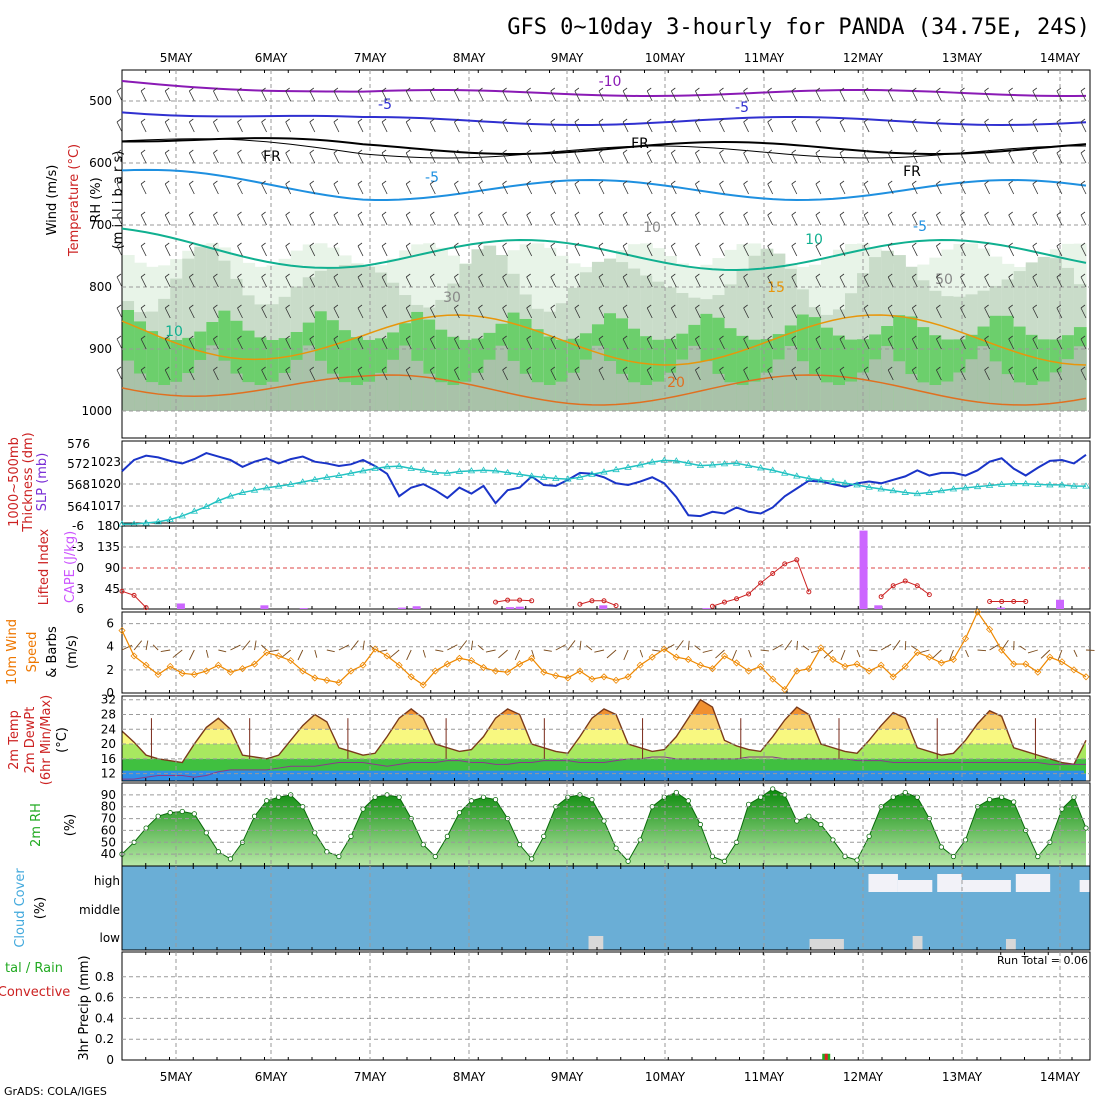 Image resolution: width=1100 pixels, height=1100 pixels. I want to click on y-tick-label: 24, so click(108, 729).